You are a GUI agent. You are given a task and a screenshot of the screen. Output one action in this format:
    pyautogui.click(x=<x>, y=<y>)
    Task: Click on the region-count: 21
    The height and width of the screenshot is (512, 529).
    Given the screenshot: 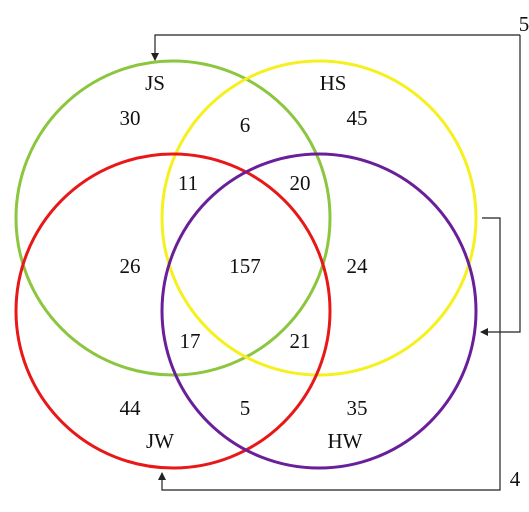 What is the action you would take?
    pyautogui.click(x=300, y=341)
    